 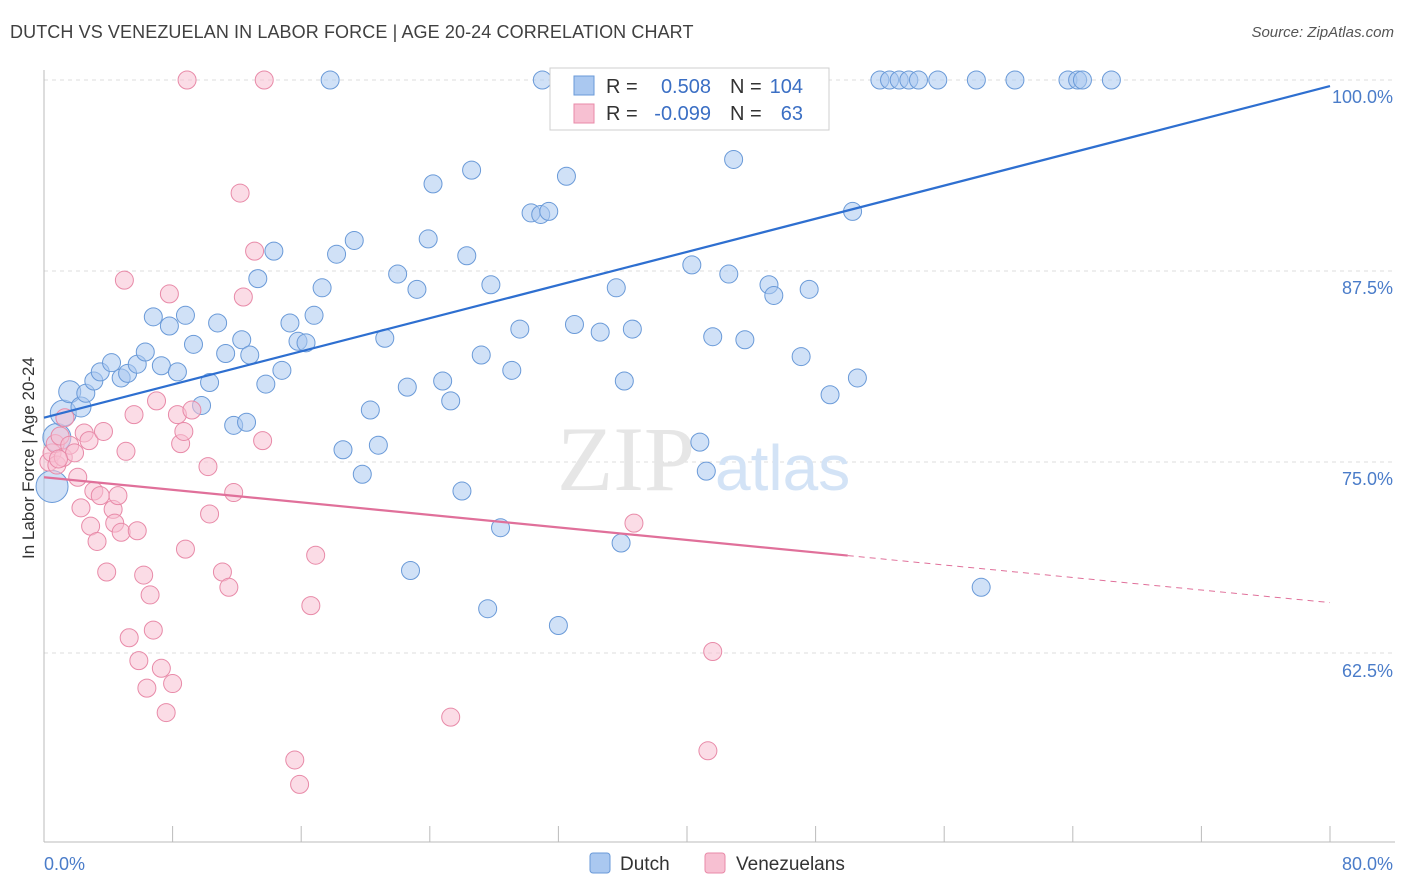 I want to click on bottom-legend-swatch-venezuelans, so click(x=715, y=863).